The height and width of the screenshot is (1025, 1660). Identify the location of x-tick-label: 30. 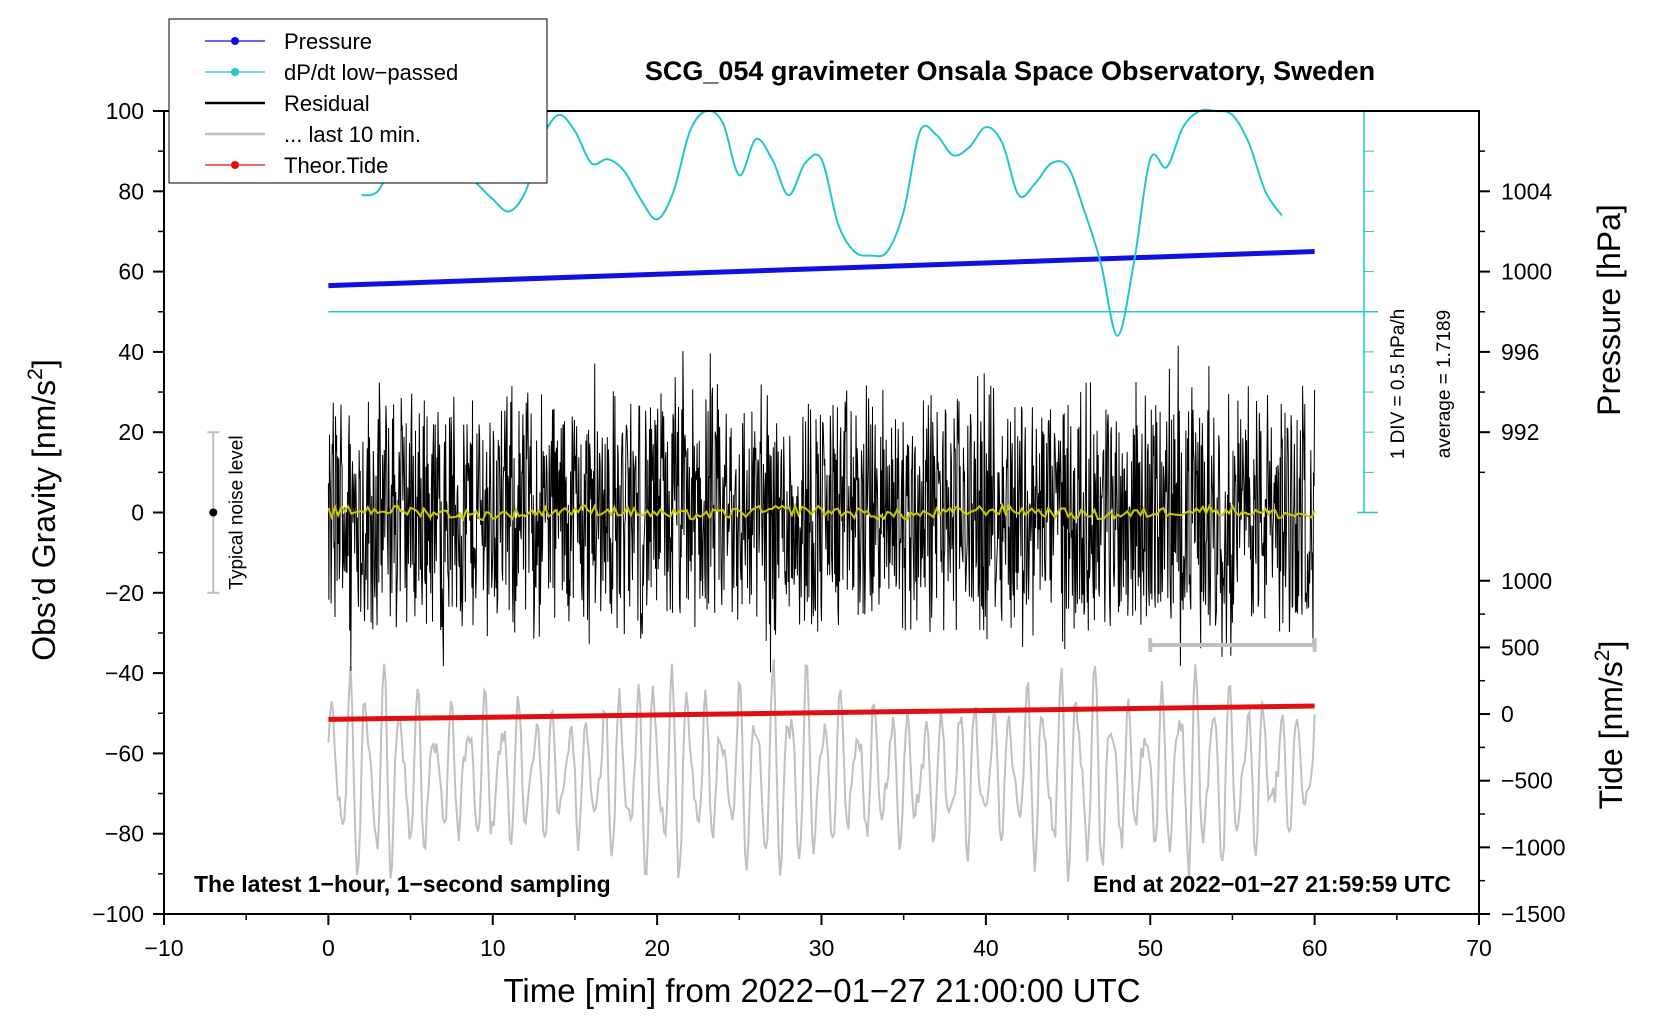
(822, 948).